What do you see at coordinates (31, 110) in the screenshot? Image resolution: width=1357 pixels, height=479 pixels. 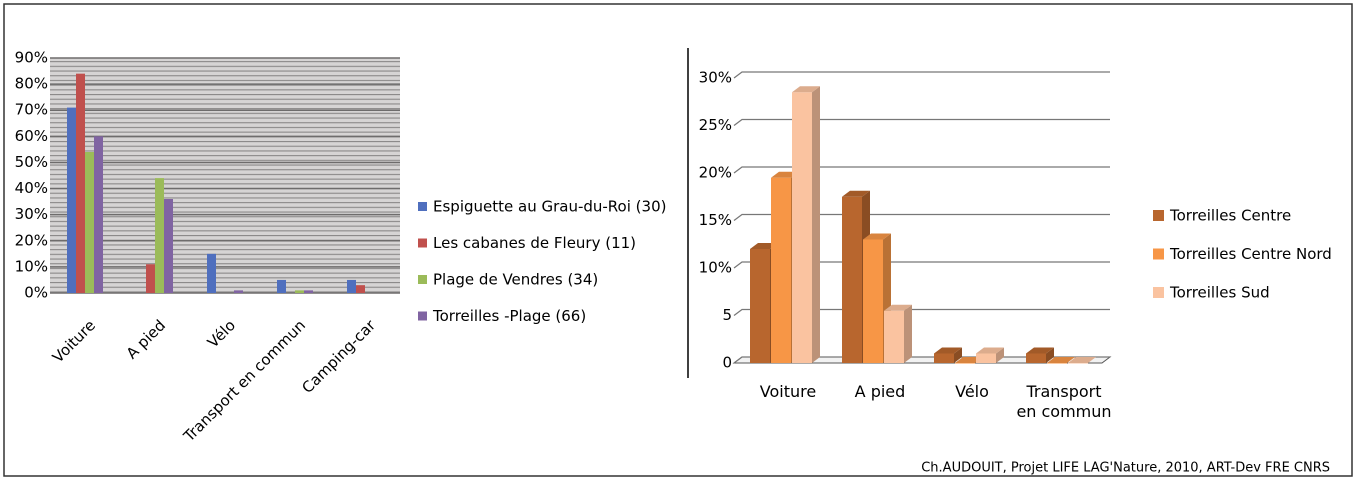 I see `y-tick-label: 70%` at bounding box center [31, 110].